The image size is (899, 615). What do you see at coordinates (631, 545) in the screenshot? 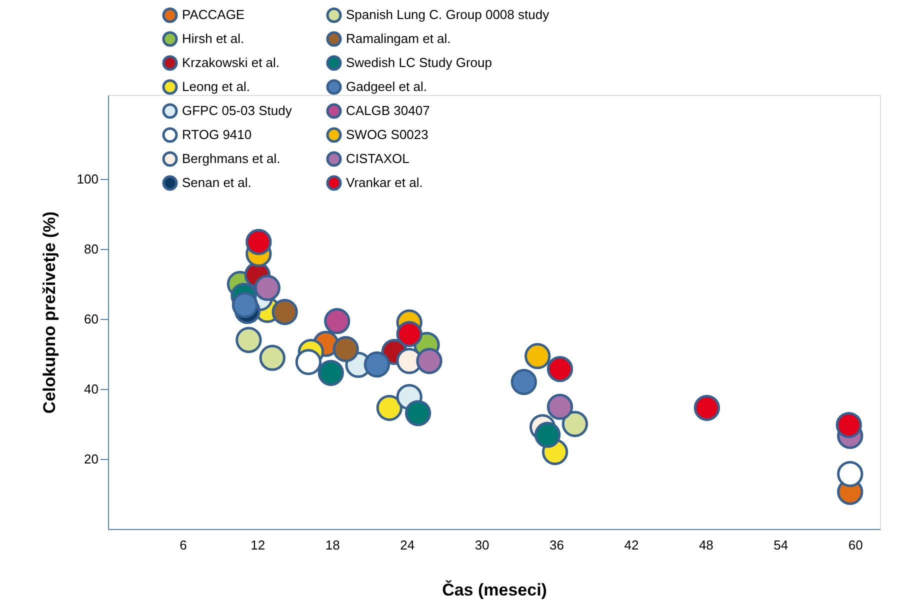
I see `x-tick-label: 42` at bounding box center [631, 545].